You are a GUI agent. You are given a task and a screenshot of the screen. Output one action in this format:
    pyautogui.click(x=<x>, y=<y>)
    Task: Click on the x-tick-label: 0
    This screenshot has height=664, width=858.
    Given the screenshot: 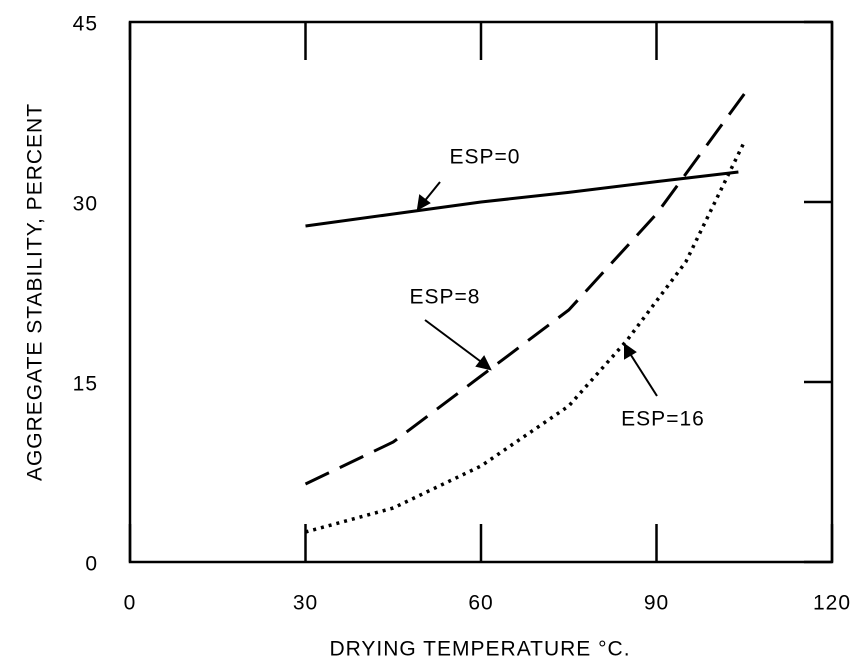 What is the action you would take?
    pyautogui.click(x=130, y=603)
    